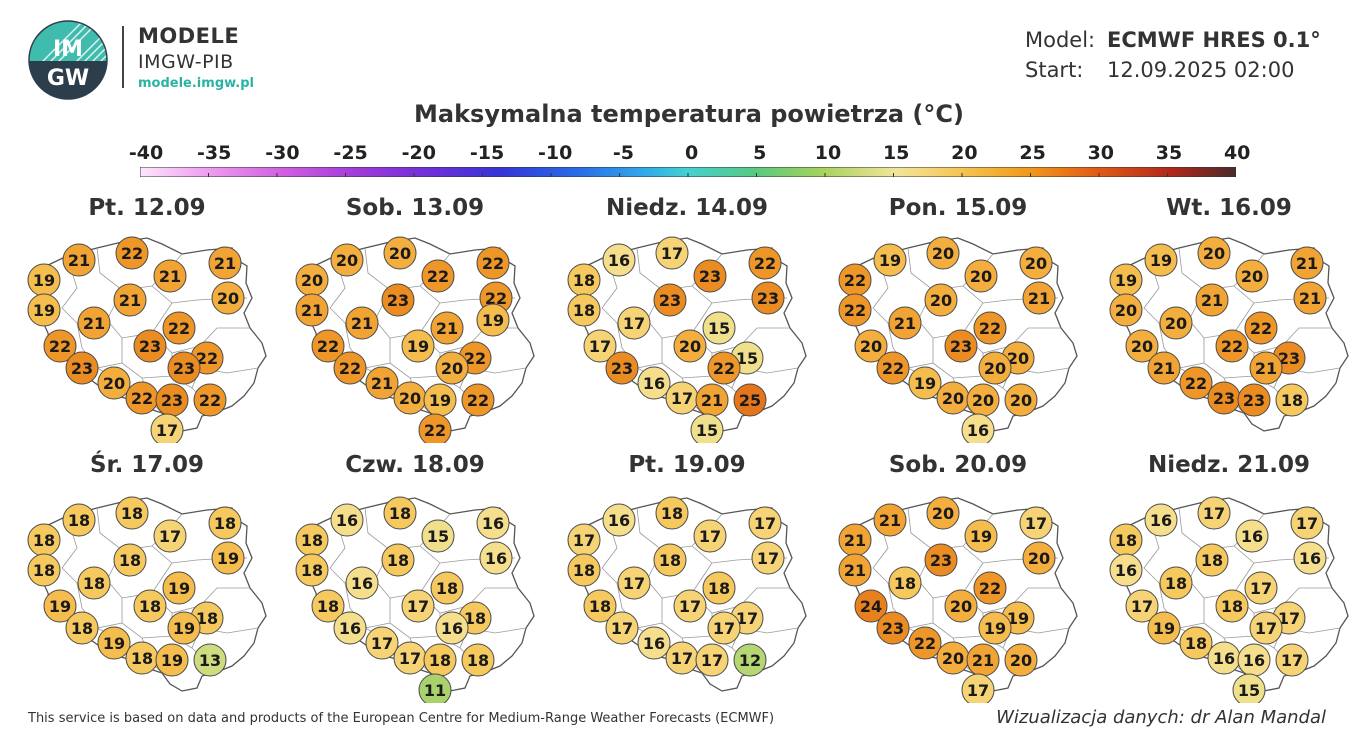  I want to click on temperature-value: 21, so click(362, 323).